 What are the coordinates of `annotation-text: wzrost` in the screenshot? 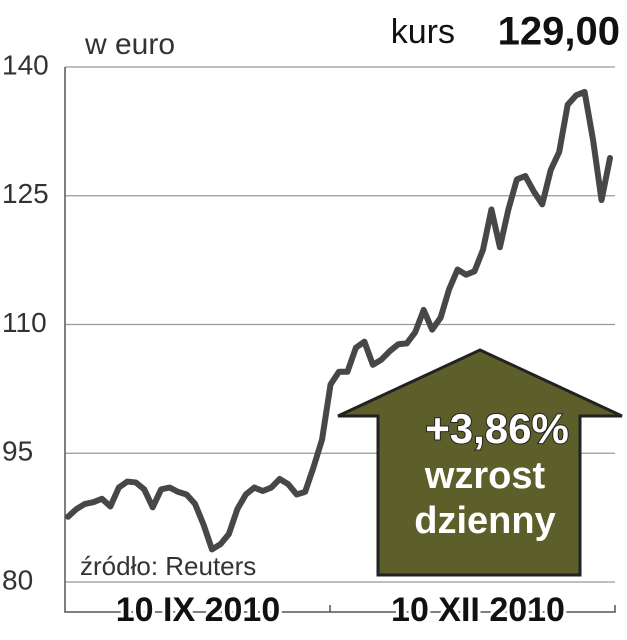 It's located at (485, 476).